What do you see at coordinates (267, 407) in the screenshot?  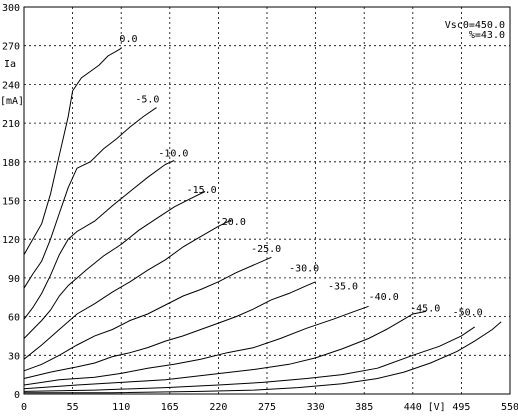 I see `x-tick-label: 275` at bounding box center [267, 407].